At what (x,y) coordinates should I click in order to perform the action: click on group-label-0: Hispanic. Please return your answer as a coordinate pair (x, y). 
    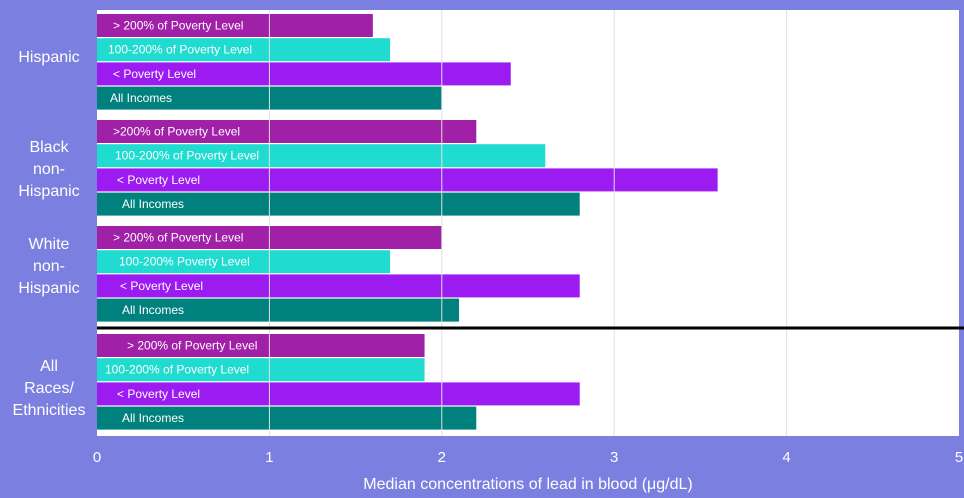
    Looking at the image, I should click on (48, 57).